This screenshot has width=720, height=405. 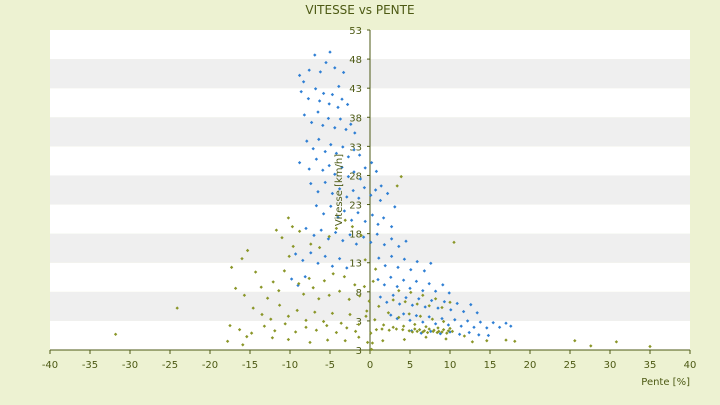 What do you see at coordinates (355, 60) in the screenshot?
I see `y-tick-label: 48` at bounding box center [355, 60].